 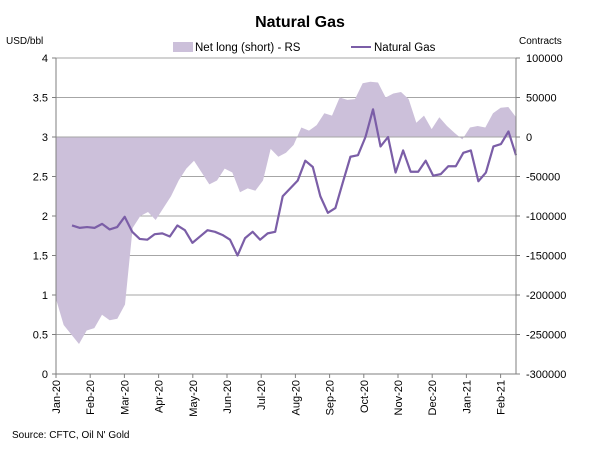 What do you see at coordinates (248, 48) in the screenshot?
I see `legend-label-net-long: Net long (short) - RS` at bounding box center [248, 48].